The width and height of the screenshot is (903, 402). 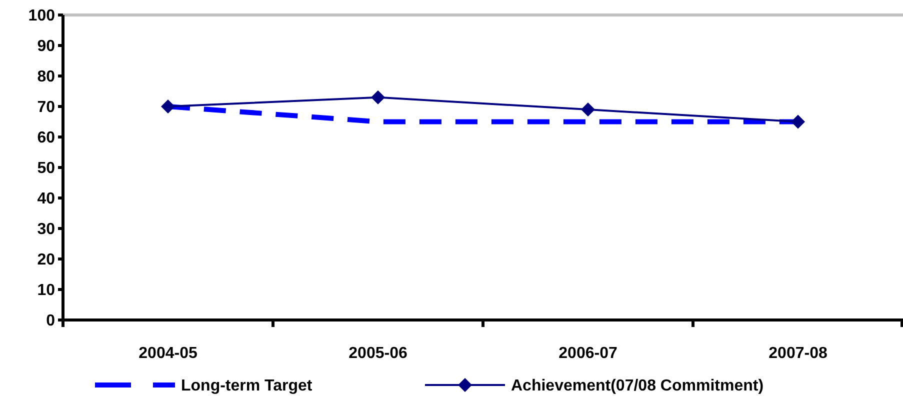 What do you see at coordinates (588, 353) in the screenshot?
I see `x-tick-label: 2006-07` at bounding box center [588, 353].